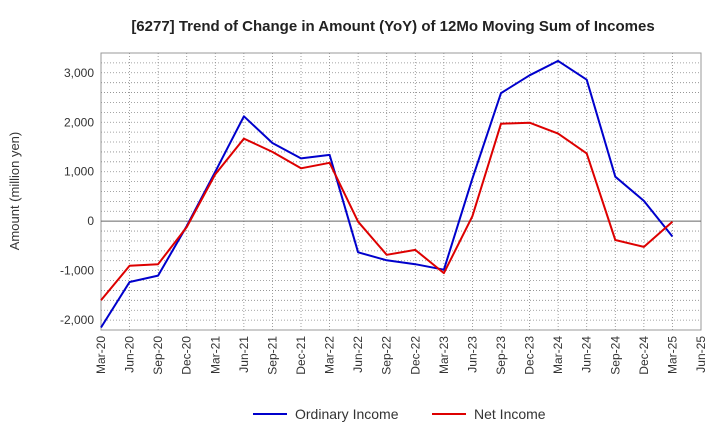 Image resolution: width=720 pixels, height=440 pixels. I want to click on y-tick-label: -2,000, so click(77, 320).